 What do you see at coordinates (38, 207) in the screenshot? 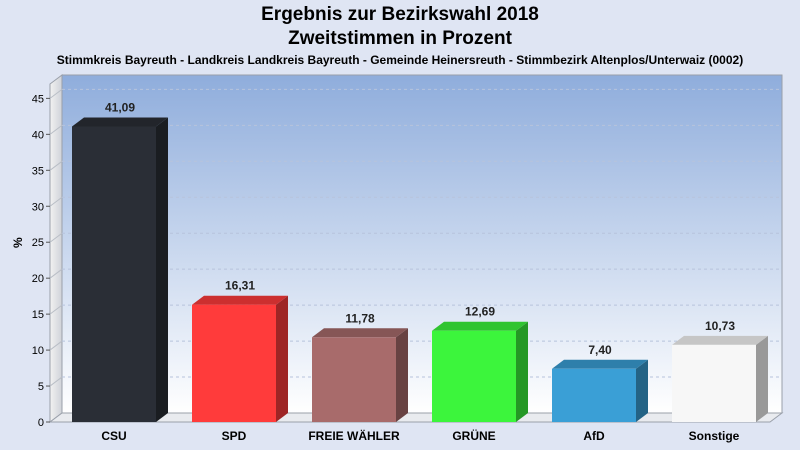
I see `y-tick-label: 30` at bounding box center [38, 207].